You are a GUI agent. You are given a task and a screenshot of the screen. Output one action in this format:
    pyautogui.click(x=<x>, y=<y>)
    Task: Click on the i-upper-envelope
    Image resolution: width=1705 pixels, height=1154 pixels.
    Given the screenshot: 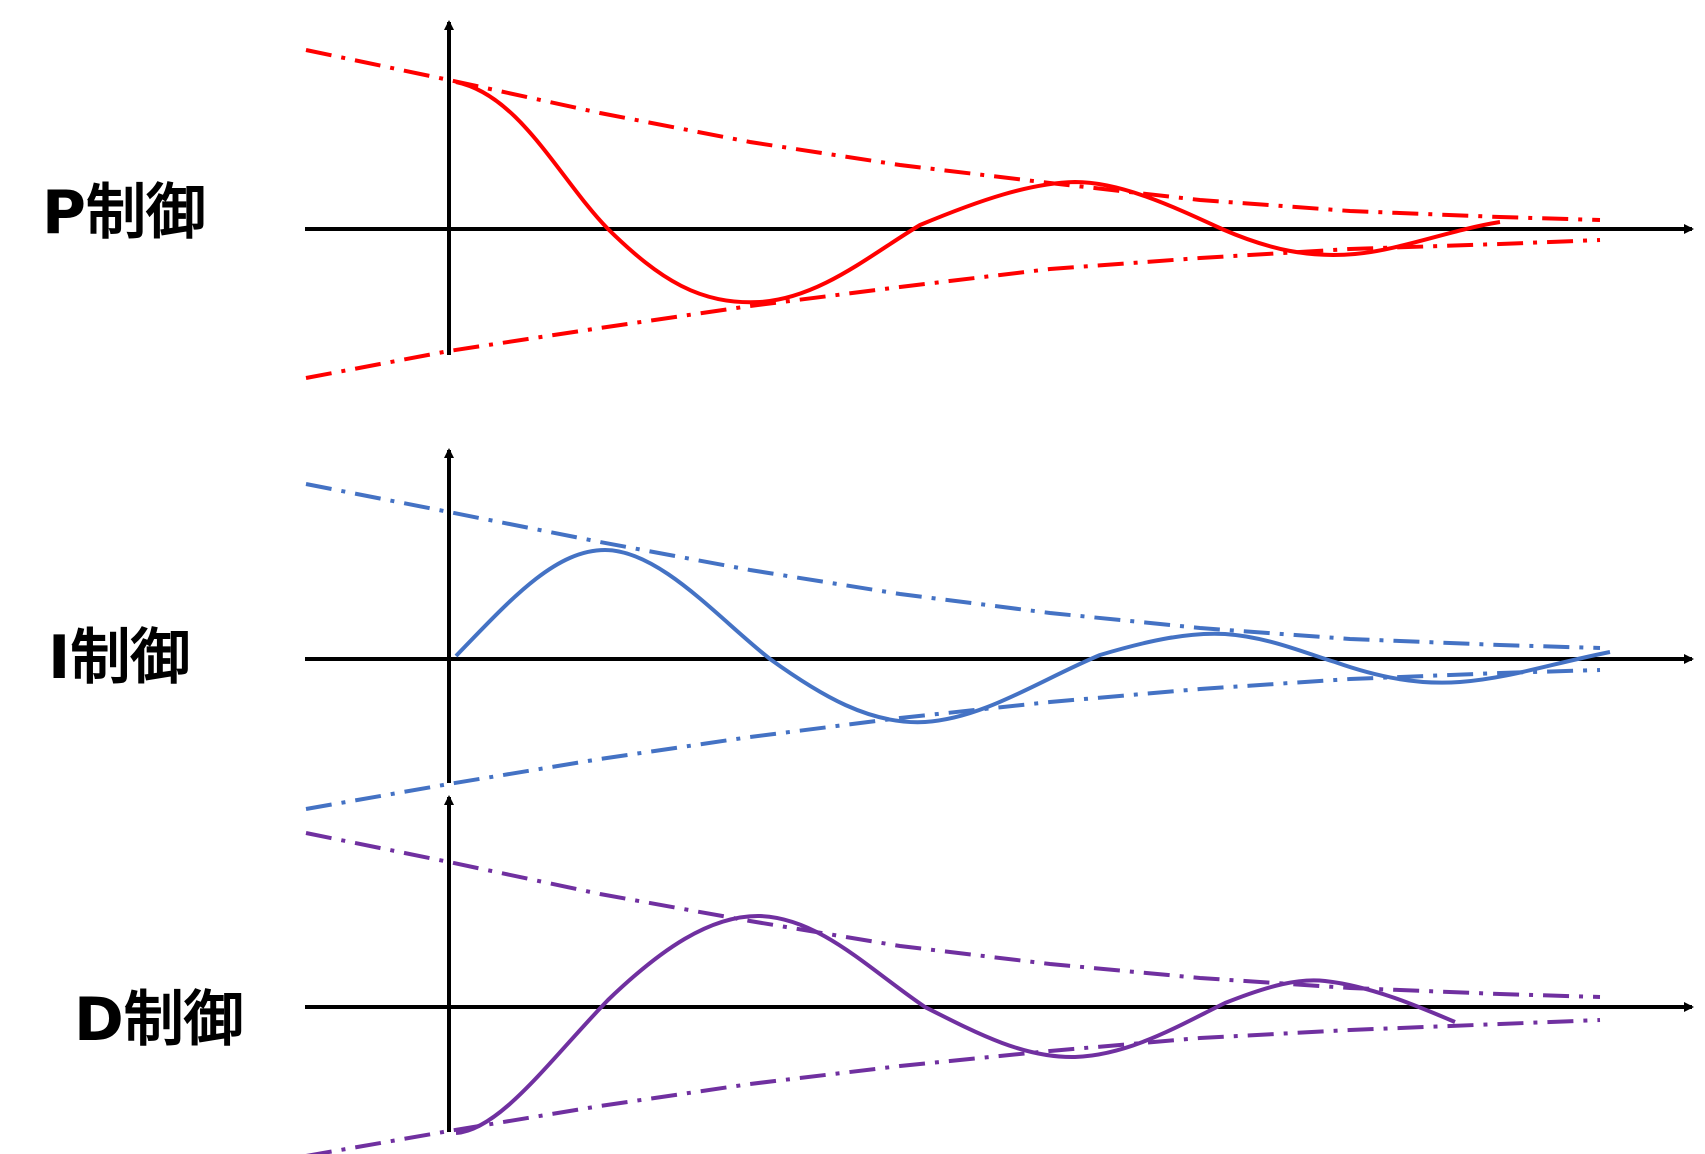 What is the action you would take?
    pyautogui.click(x=953, y=566)
    